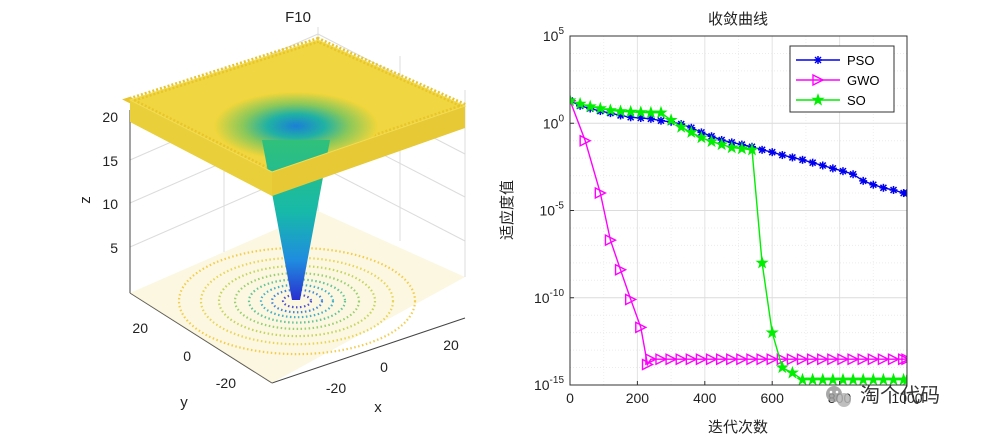  Describe the element at coordinates (114, 248) in the screenshot. I see `z-tick-label: 5` at that location.